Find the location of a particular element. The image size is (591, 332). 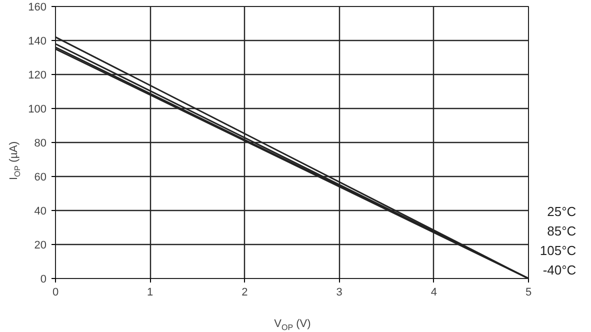

series-label: -40°C is located at coordinates (559, 270).